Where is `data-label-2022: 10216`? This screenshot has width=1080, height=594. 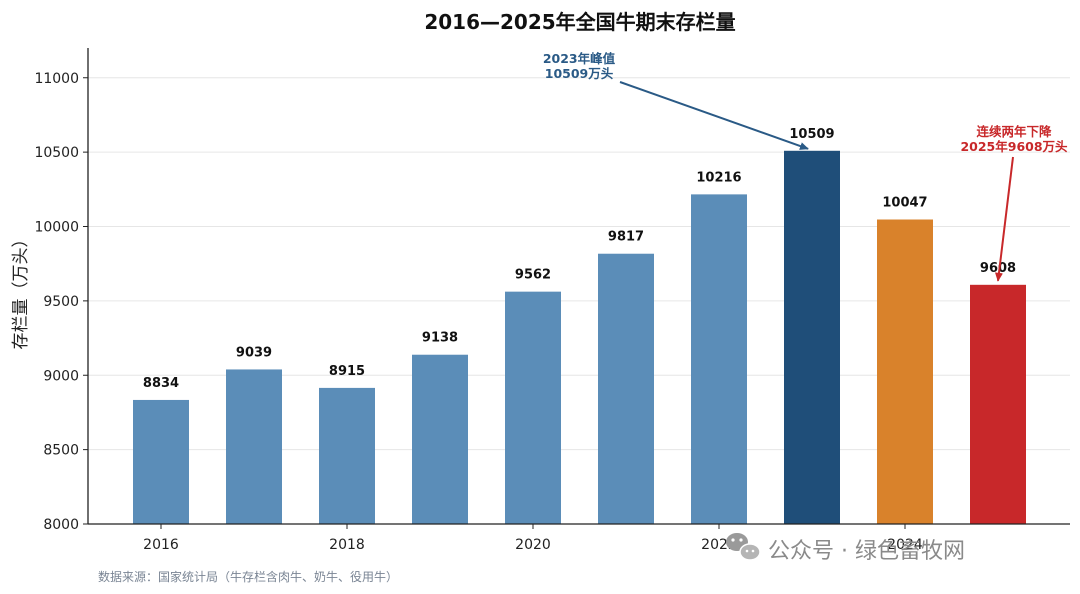 data-label-2022: 10216 is located at coordinates (718, 177).